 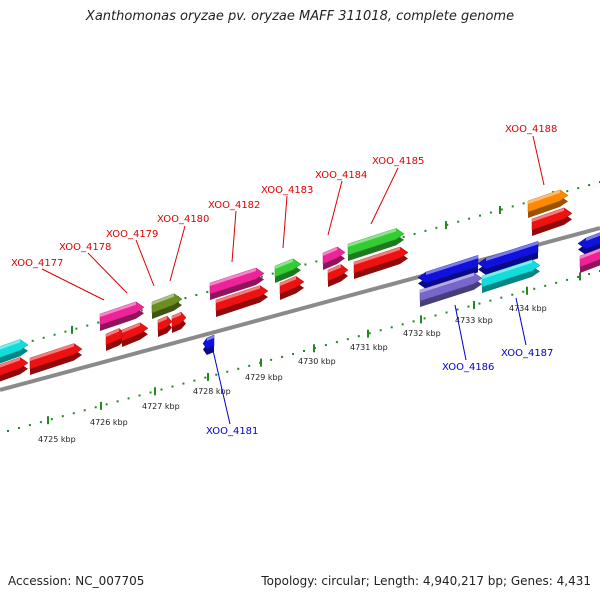 What do you see at coordinates (14, 369) in the screenshot?
I see `gene-xoo-4176b` at bounding box center [14, 369].